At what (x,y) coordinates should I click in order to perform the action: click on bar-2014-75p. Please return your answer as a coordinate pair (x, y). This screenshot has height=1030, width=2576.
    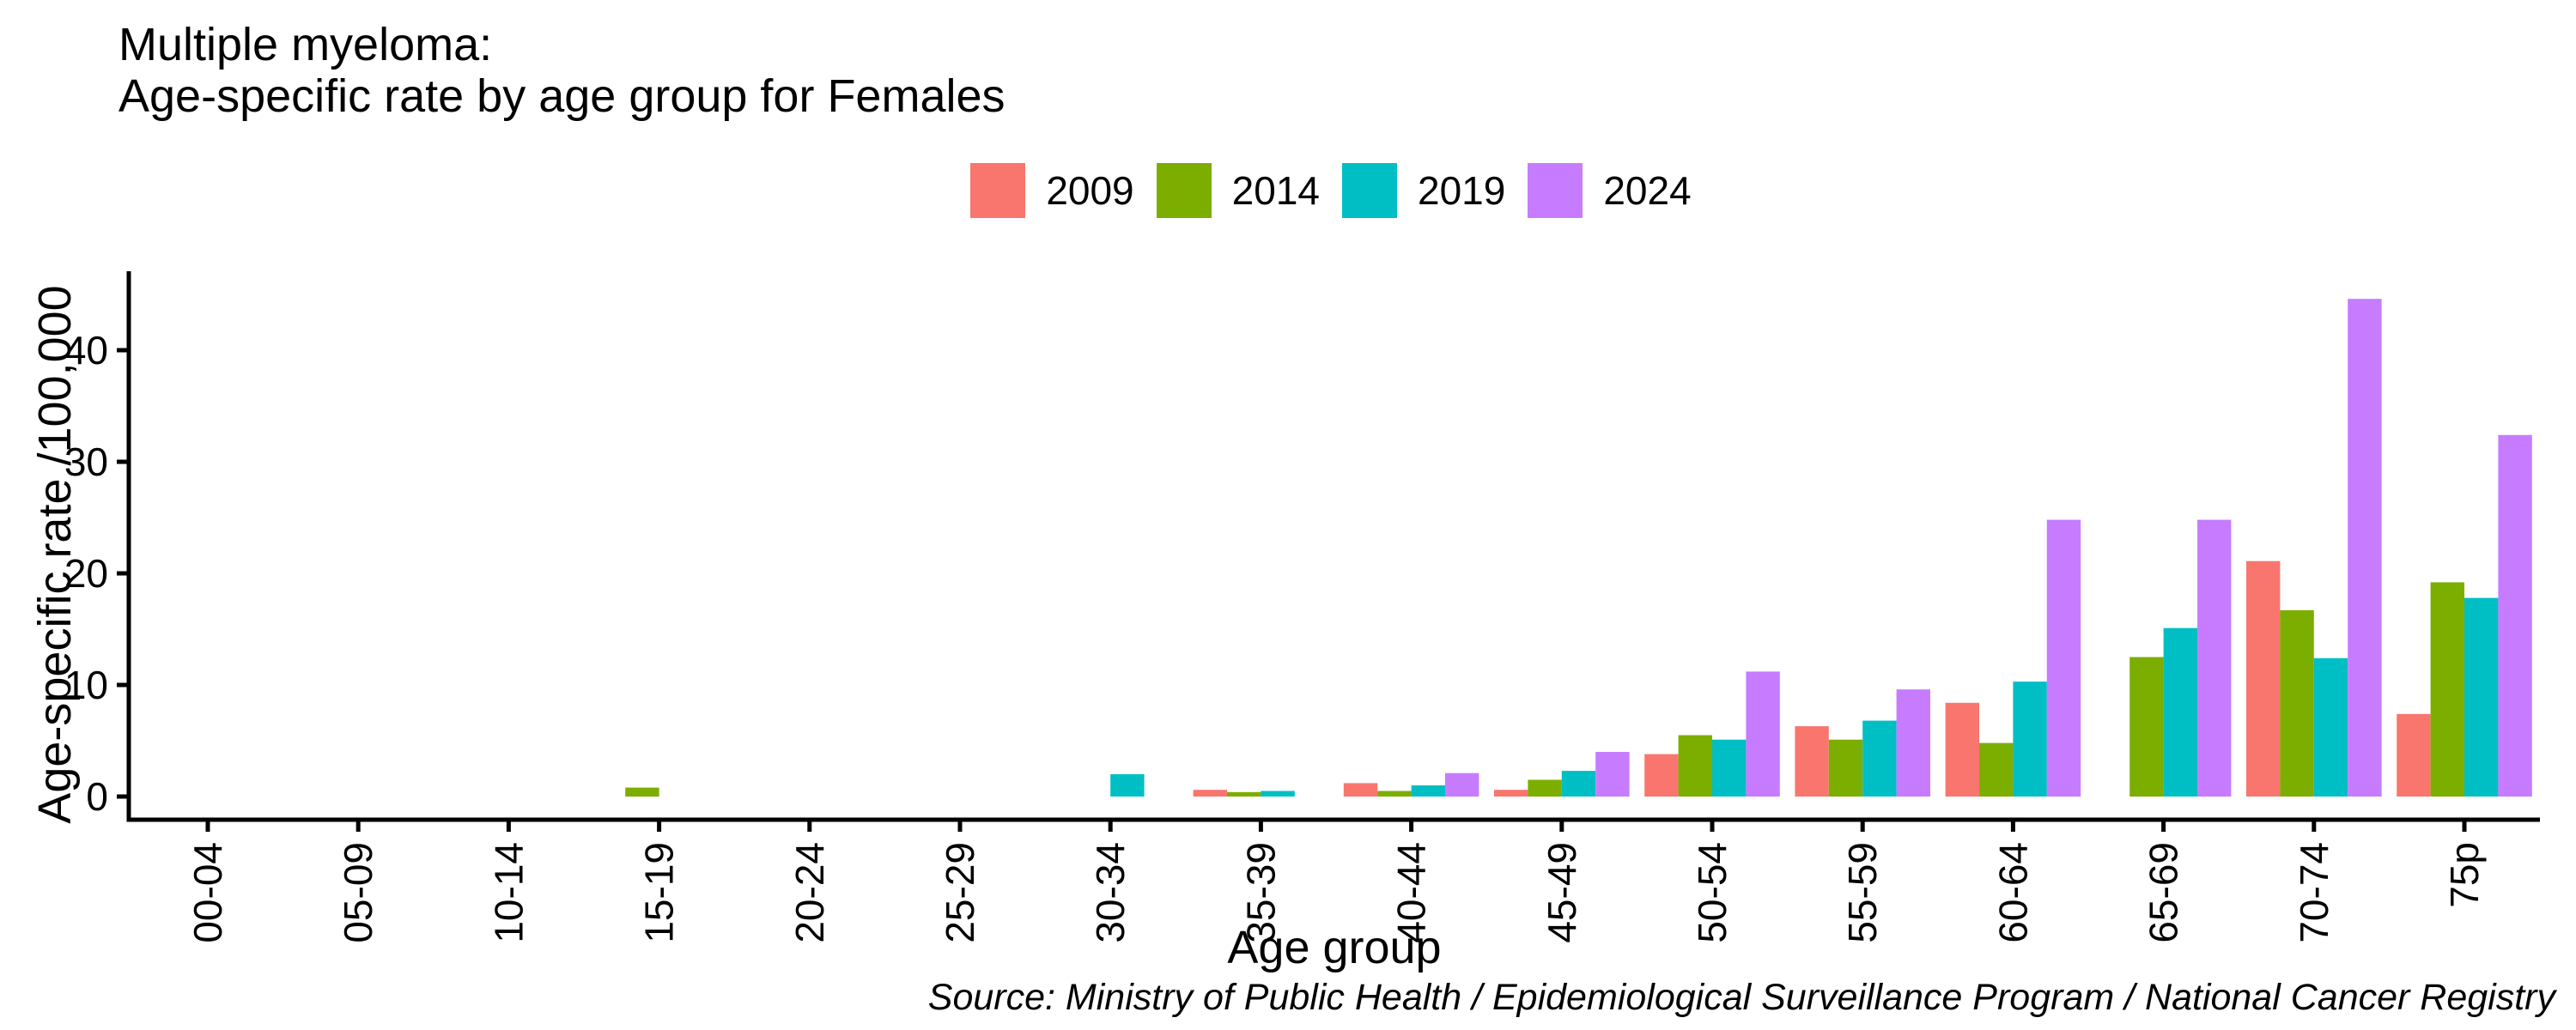
    Looking at the image, I should click on (2447, 689).